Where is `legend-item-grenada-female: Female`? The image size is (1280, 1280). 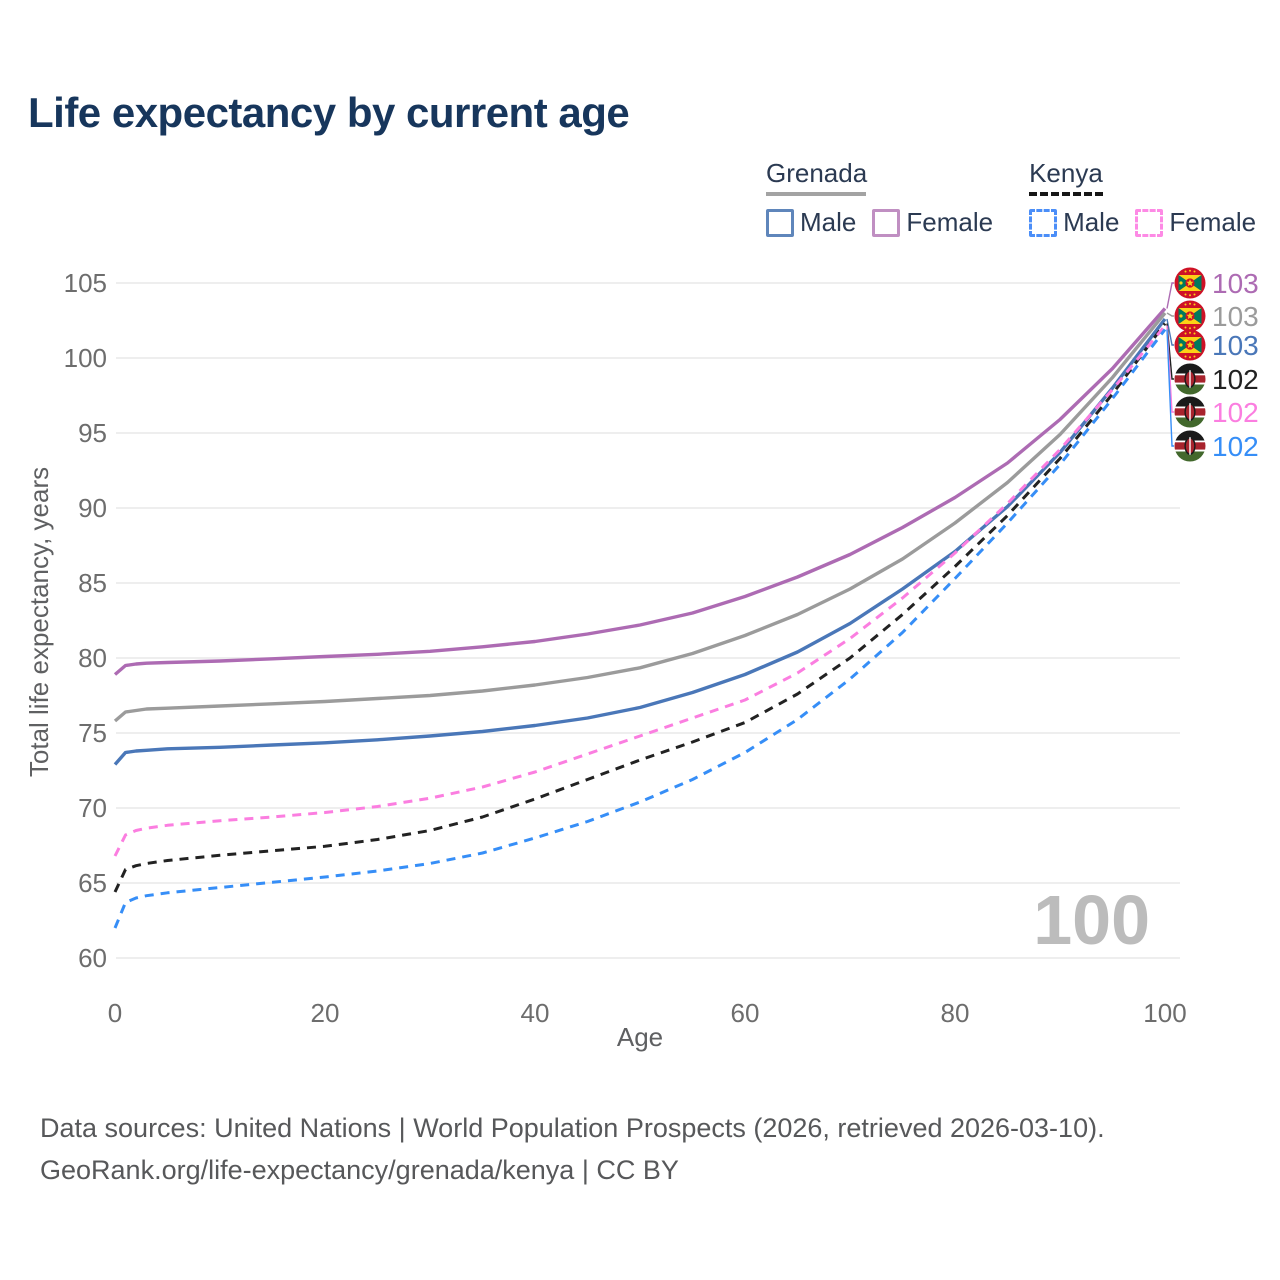 legend-item-grenada-female: Female is located at coordinates (932, 222).